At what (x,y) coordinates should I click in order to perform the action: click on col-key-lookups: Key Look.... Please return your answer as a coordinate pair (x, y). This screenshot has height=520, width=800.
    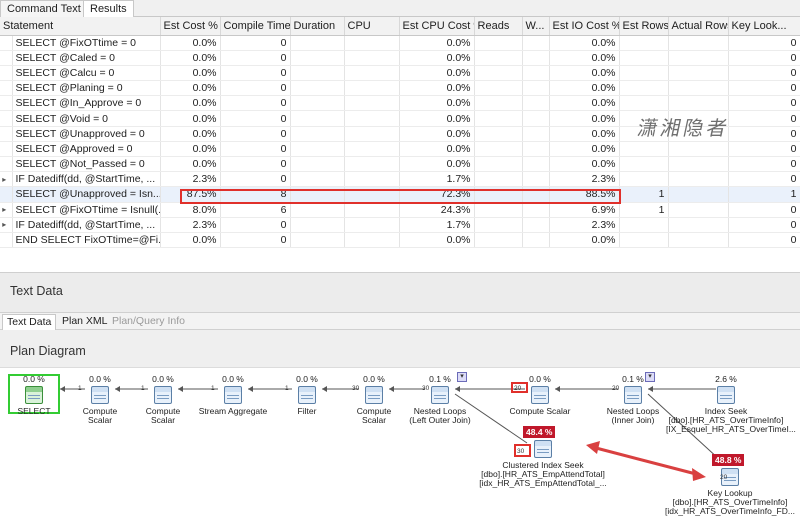
    Looking at the image, I should click on (764, 26).